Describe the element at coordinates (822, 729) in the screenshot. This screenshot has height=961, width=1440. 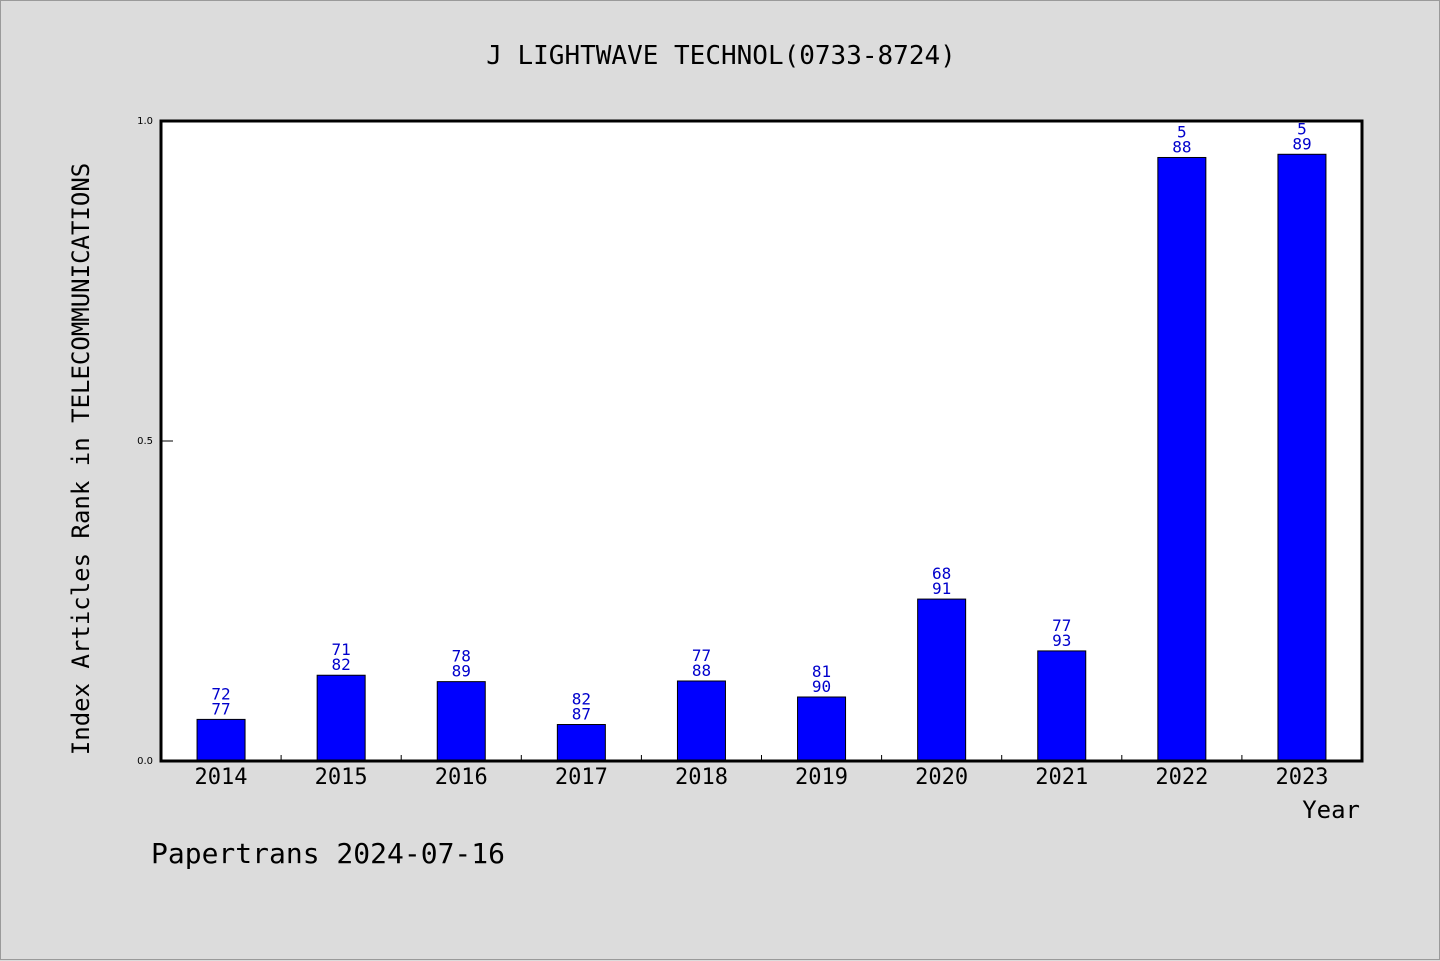
I see `bar-2019` at that location.